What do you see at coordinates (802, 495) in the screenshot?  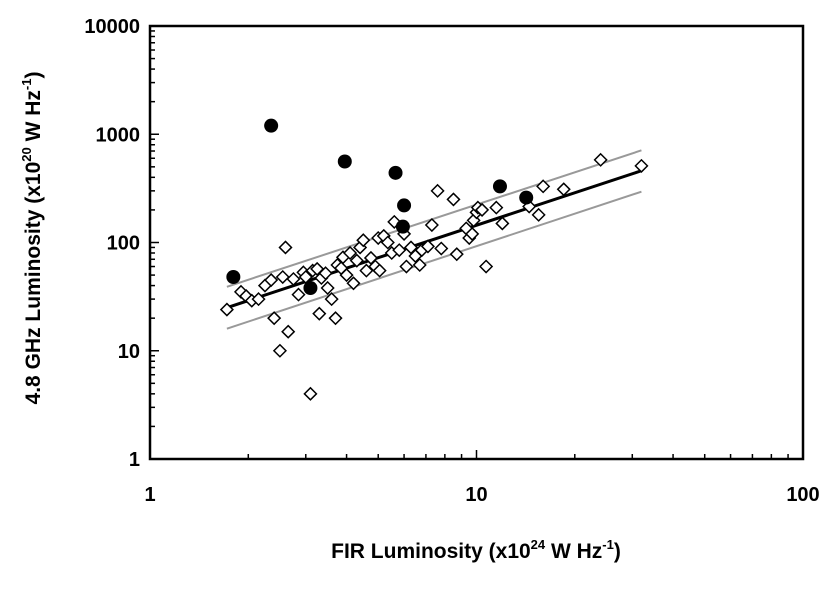 I see `x-tick-label: 100` at bounding box center [802, 495].